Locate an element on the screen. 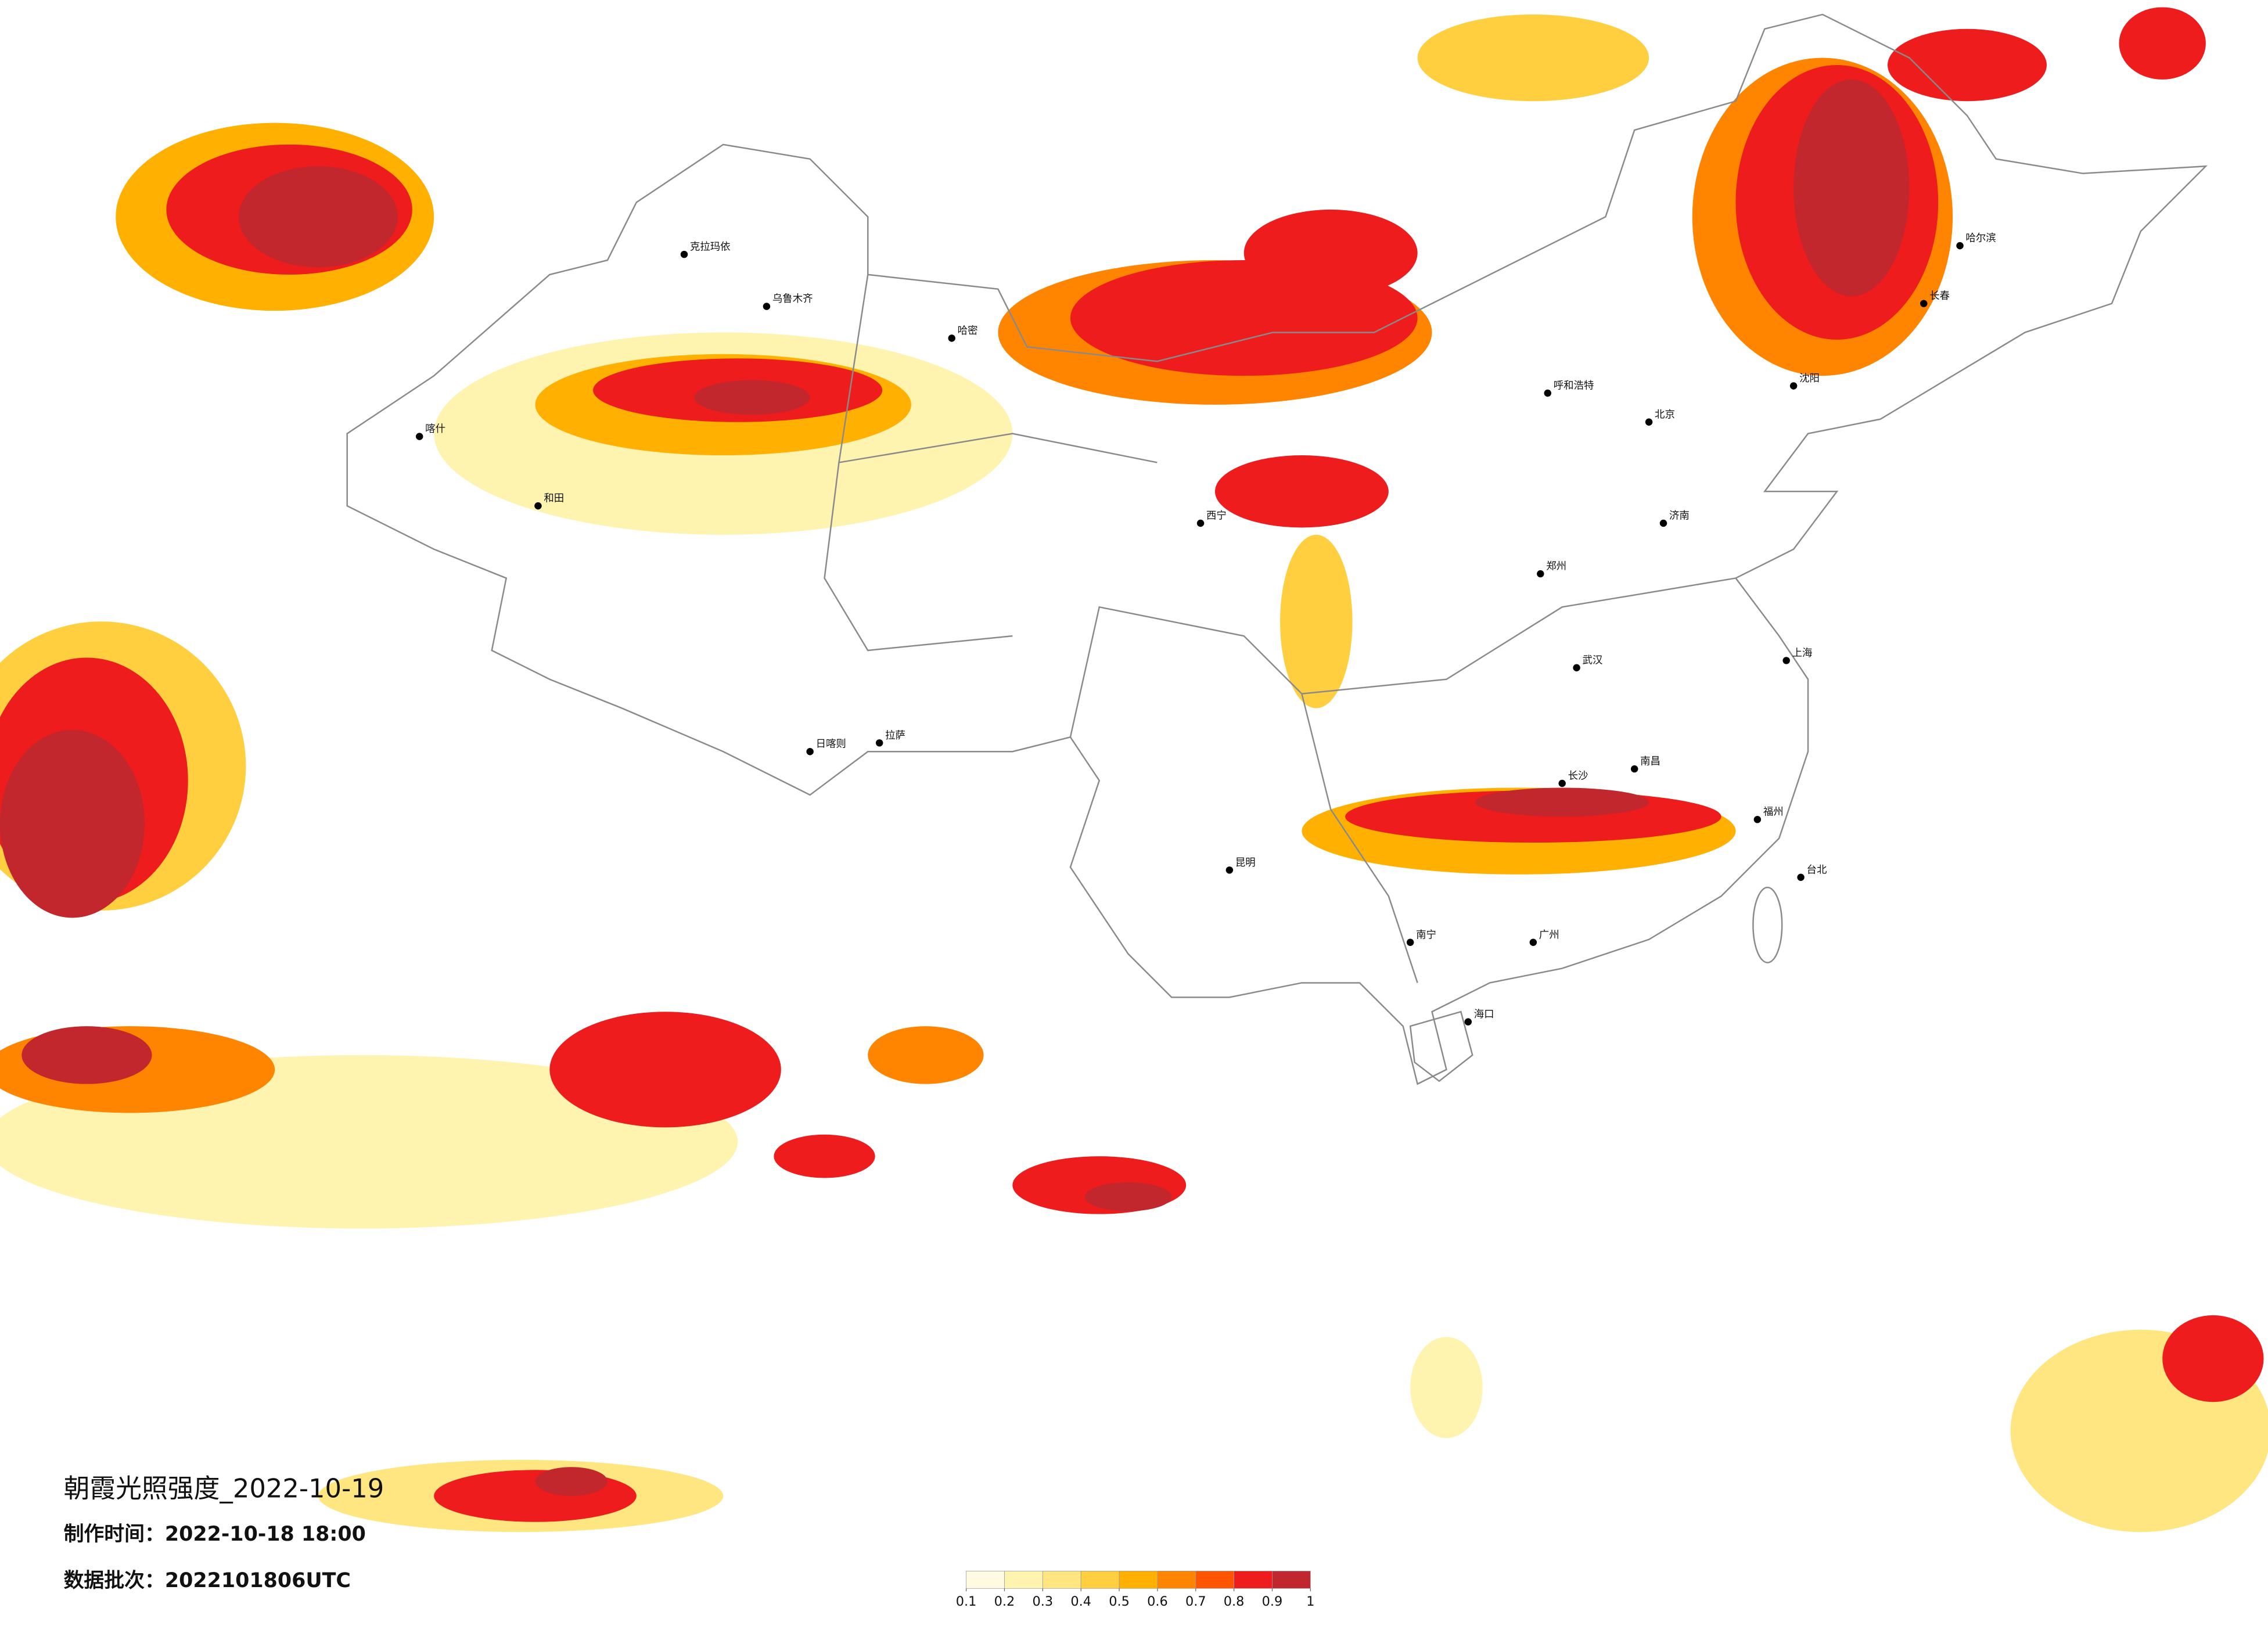 This screenshot has width=2268, height=1626. made-time: 制作时间：2022-10-18 18:00 is located at coordinates (215, 1534).